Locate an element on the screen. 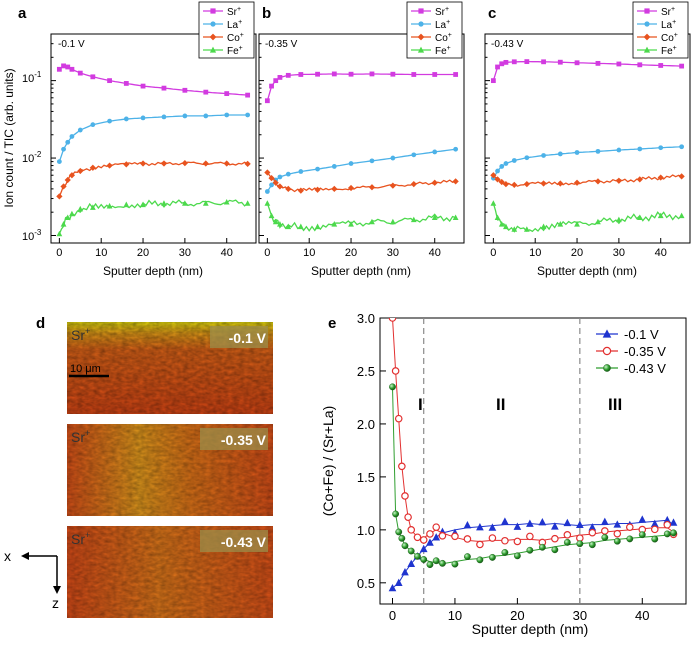 The image size is (700, 658). legend-label: -0.35 V is located at coordinates (645, 351).